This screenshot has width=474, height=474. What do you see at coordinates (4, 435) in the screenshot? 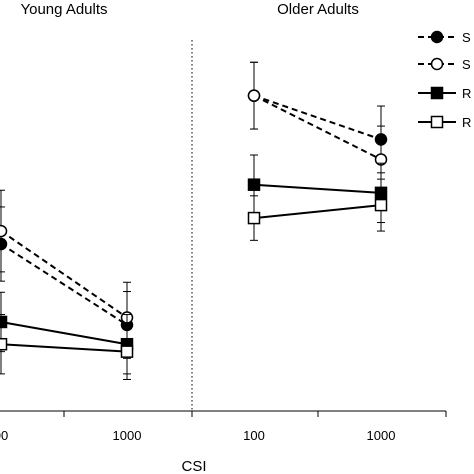
I see `x-tick-label-young-low: 00` at bounding box center [4, 435].